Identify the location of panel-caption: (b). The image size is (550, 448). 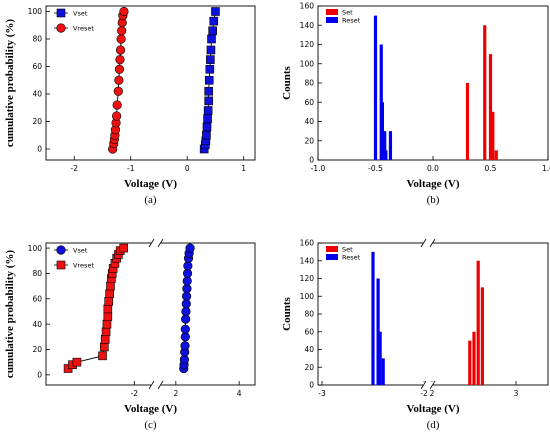
(433, 200).